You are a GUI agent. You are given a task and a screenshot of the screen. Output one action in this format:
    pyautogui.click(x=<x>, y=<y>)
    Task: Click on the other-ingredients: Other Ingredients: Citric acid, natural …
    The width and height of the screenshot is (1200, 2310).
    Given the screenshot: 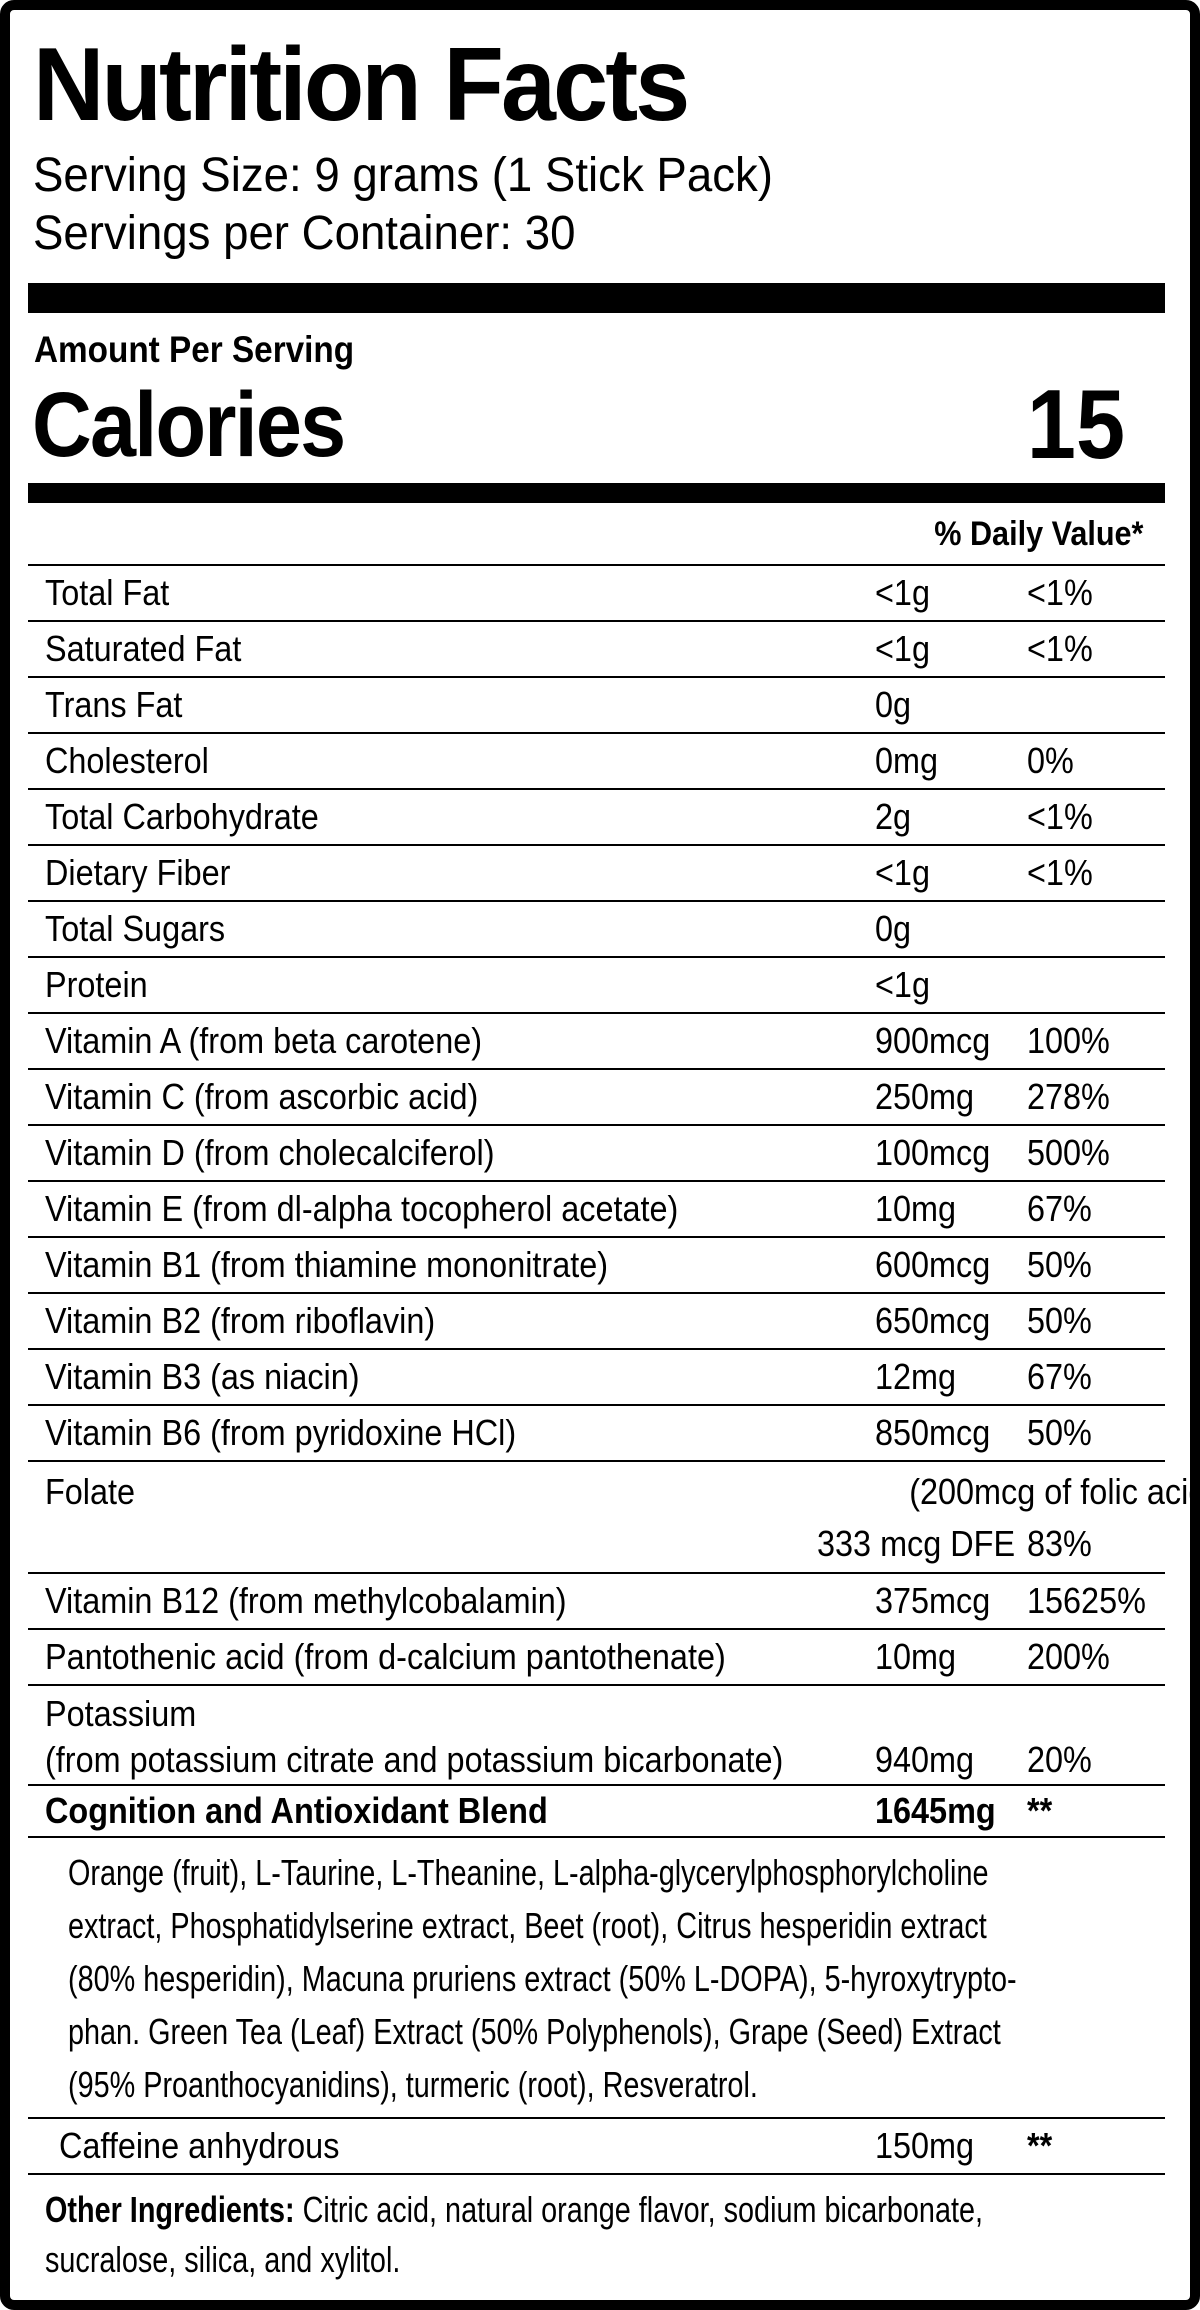 What is the action you would take?
    pyautogui.click(x=596, y=2229)
    